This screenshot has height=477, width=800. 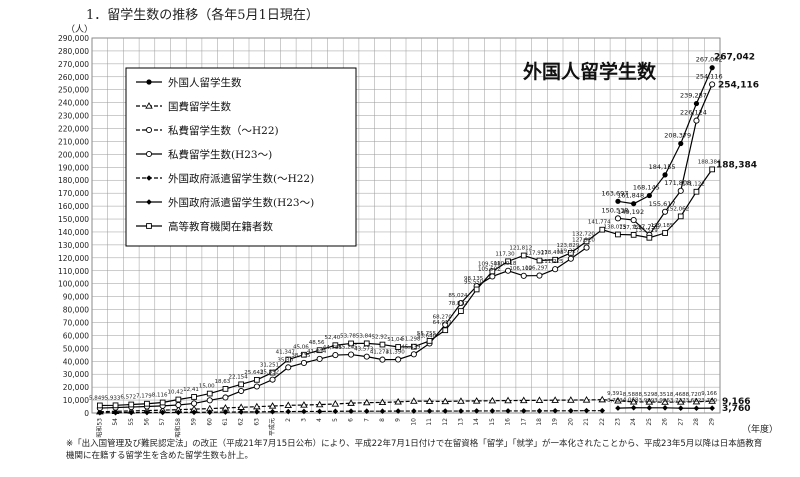 I want to click on data-label: 48,56, so click(x=317, y=343).